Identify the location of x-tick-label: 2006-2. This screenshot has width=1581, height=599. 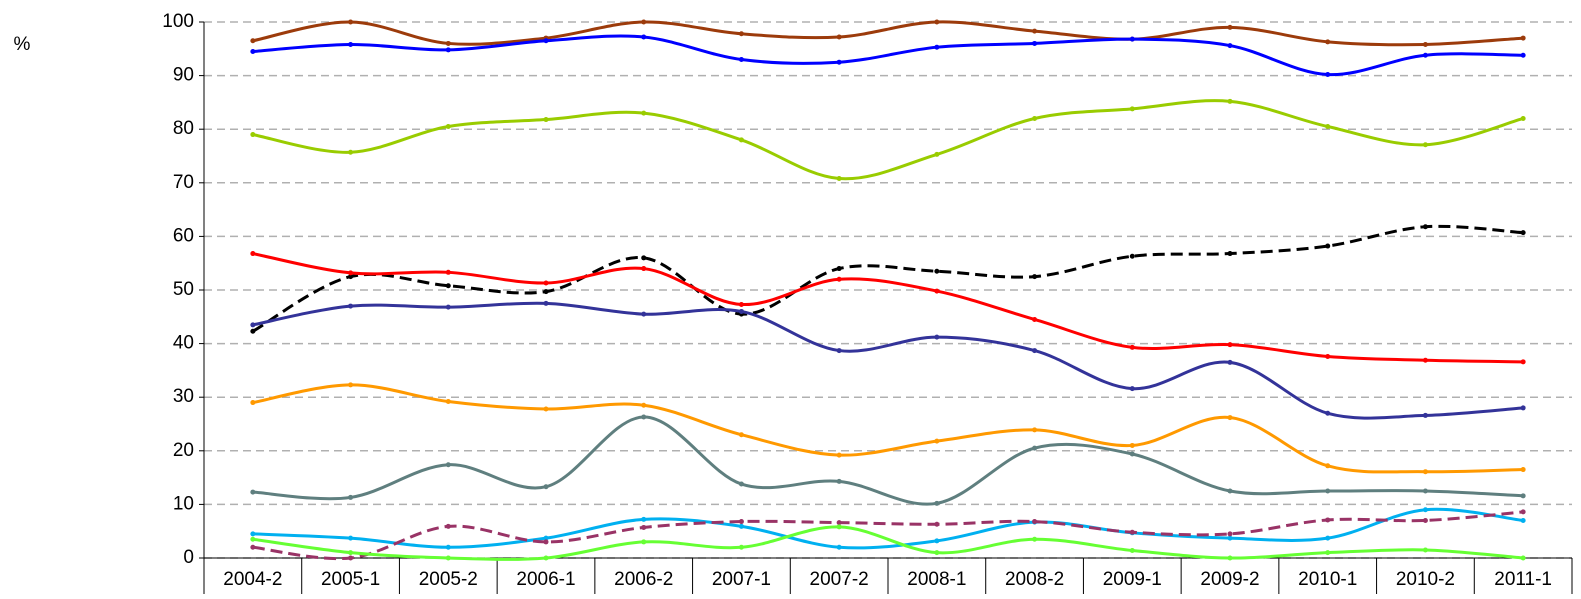
(643, 579).